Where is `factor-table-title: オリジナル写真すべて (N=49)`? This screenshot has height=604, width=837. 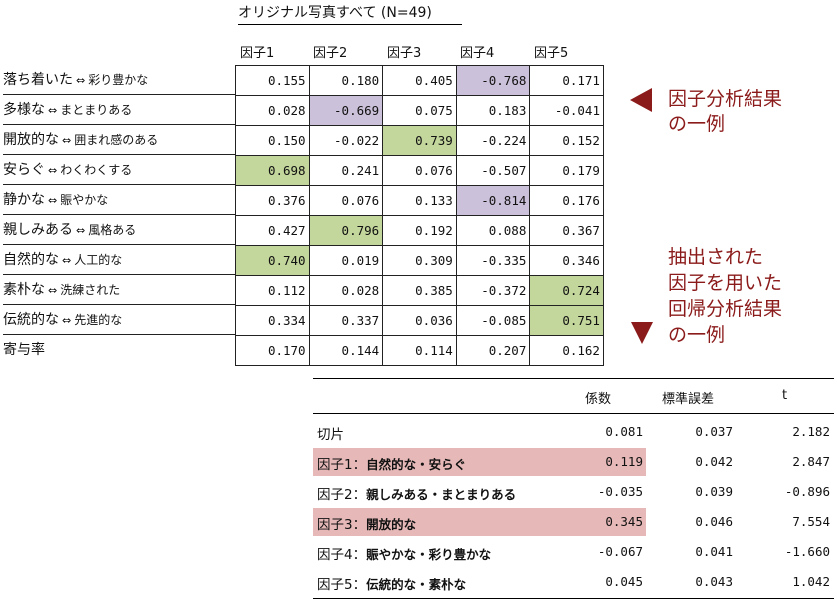 factor-table-title: オリジナル写真すべて (N=49) is located at coordinates (350, 14).